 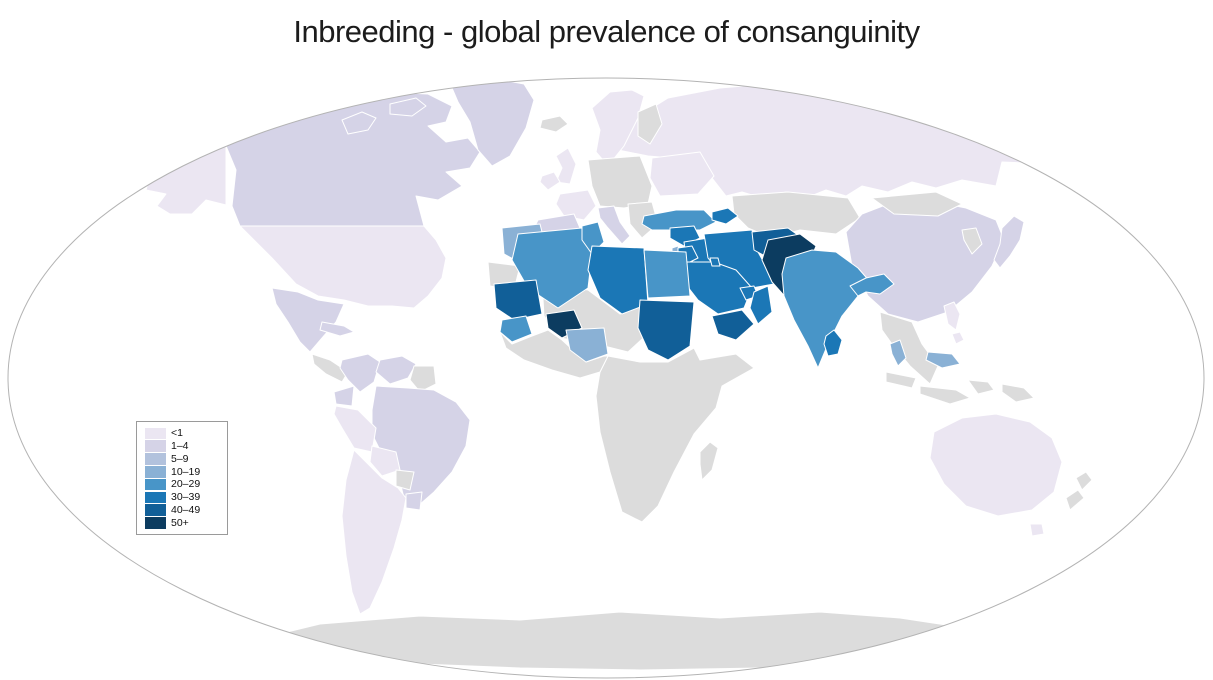 I want to click on country-canada, so click(x=353, y=159).